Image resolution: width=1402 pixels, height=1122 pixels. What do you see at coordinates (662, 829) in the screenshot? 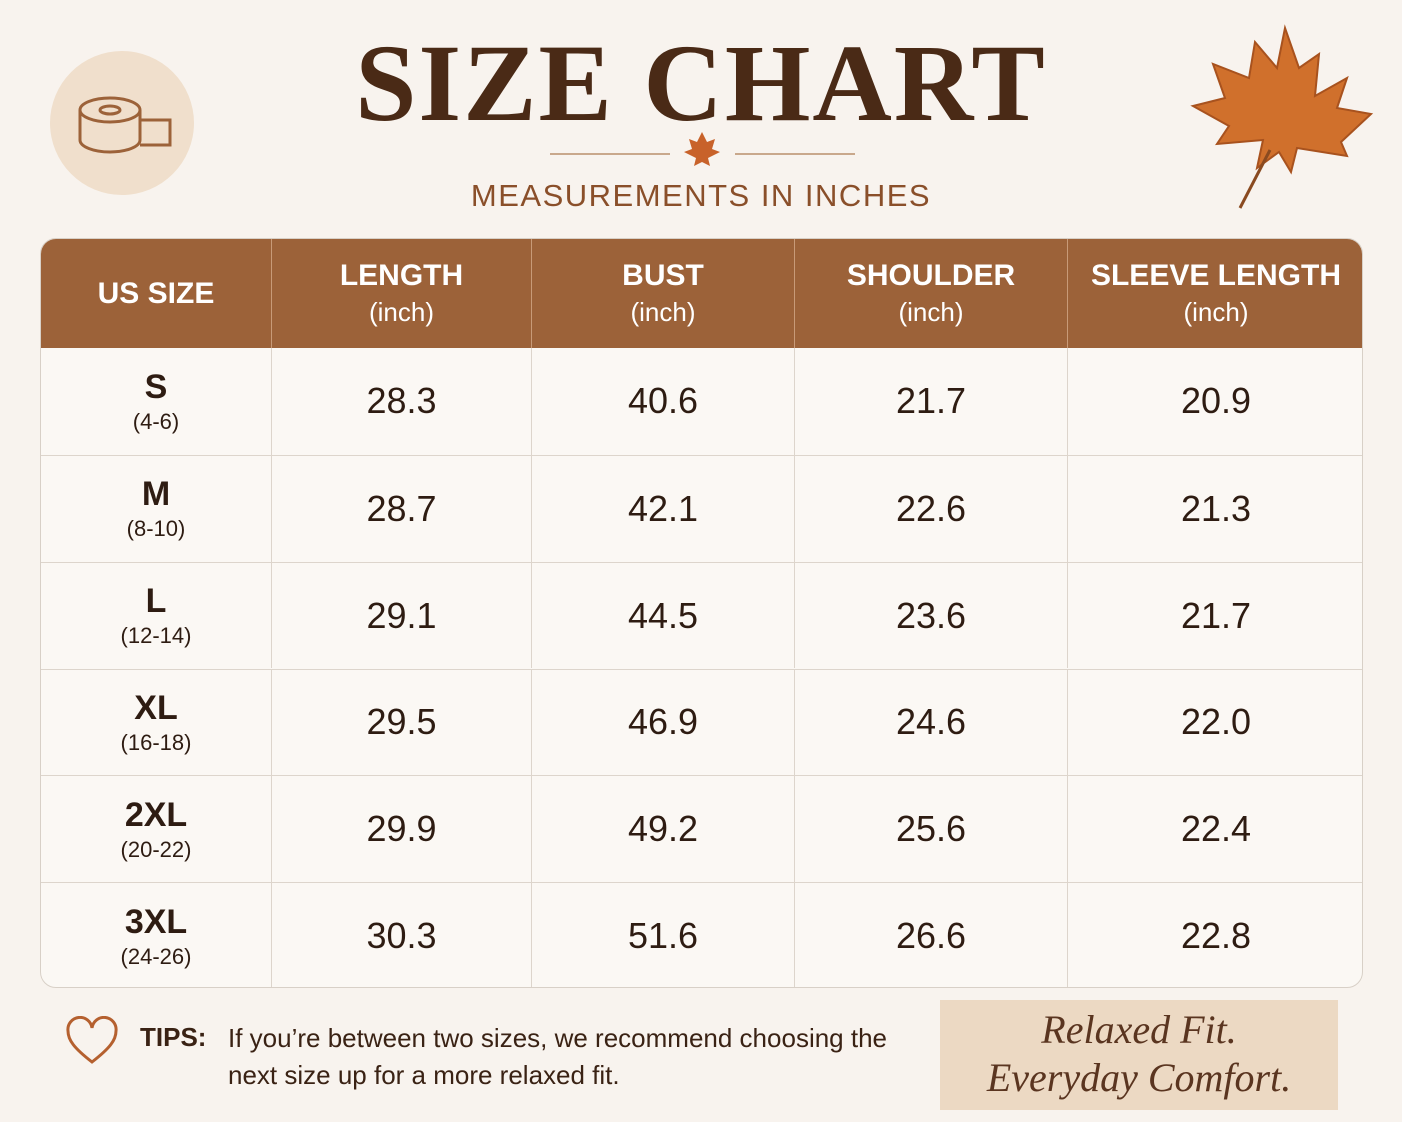
I see `value-cell: 49.2` at bounding box center [662, 829].